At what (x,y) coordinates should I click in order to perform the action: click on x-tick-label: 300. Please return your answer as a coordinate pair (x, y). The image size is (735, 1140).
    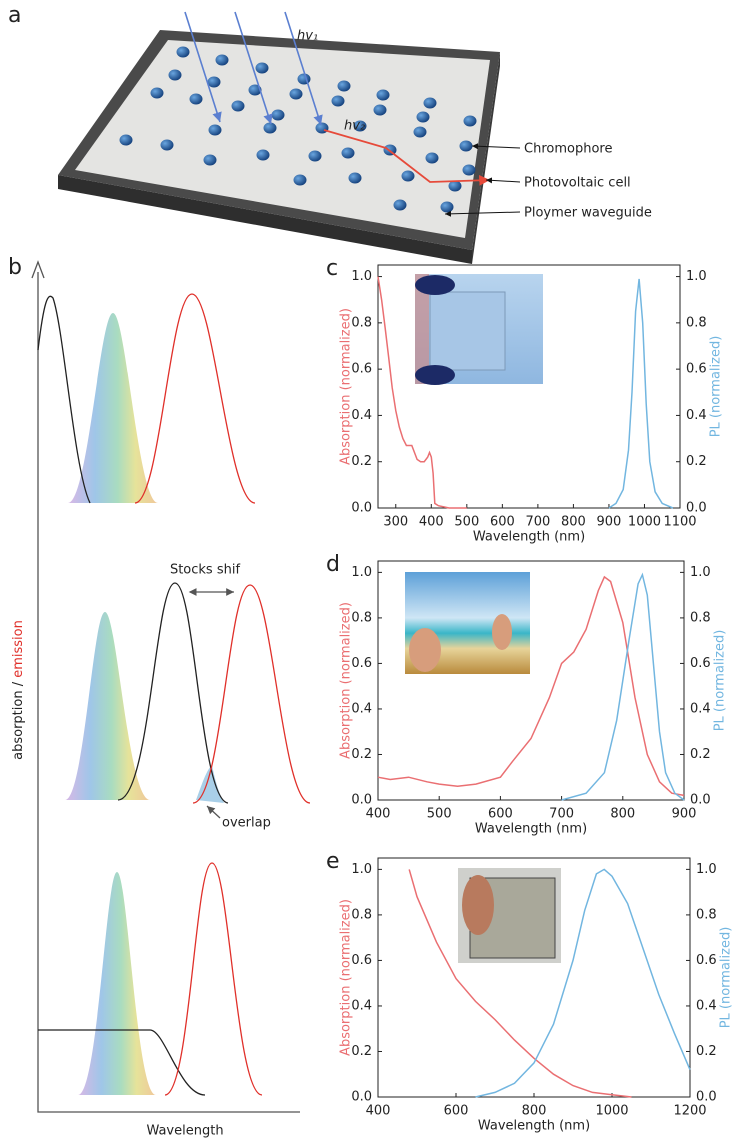
    Looking at the image, I should click on (395, 522).